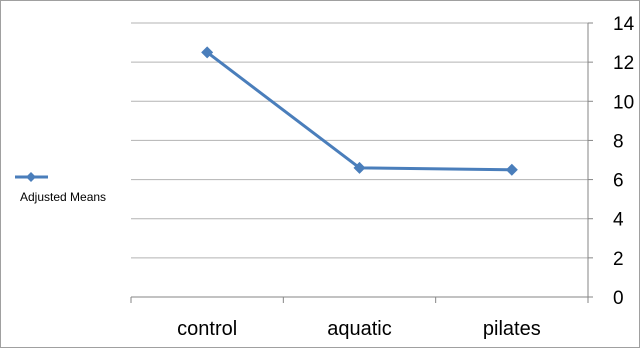 The image size is (640, 349). I want to click on y-tick-labels: 0 2 4 6 8 10 12 14, so click(624, 161).